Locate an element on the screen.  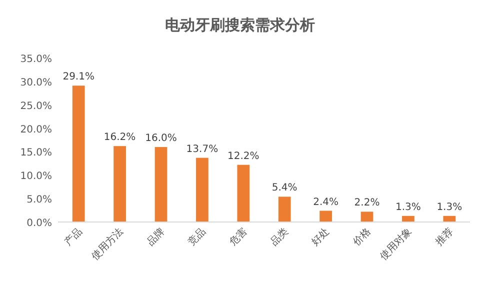
data-label: 2.4% is located at coordinates (326, 202).